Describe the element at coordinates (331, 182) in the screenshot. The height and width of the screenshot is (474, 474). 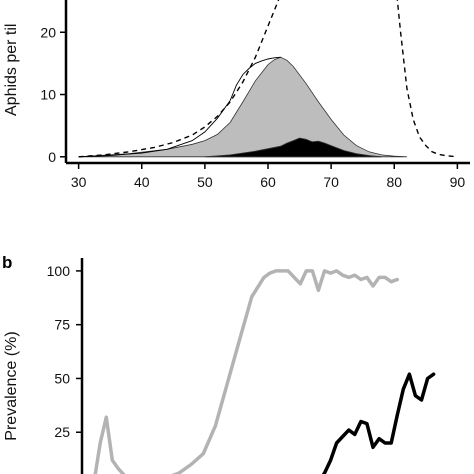
I see `x-tick-label-70: 70` at that location.